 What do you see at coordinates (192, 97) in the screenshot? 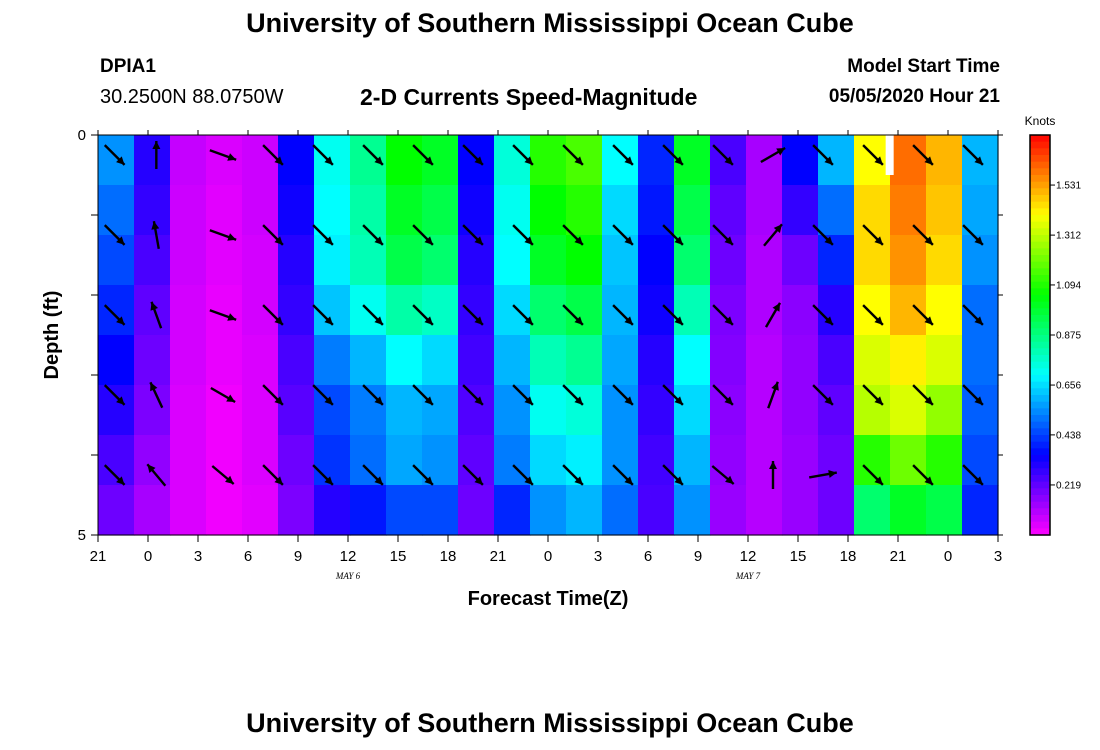
I see `station-coords: 30.2500N 88.0750W` at bounding box center [192, 97].